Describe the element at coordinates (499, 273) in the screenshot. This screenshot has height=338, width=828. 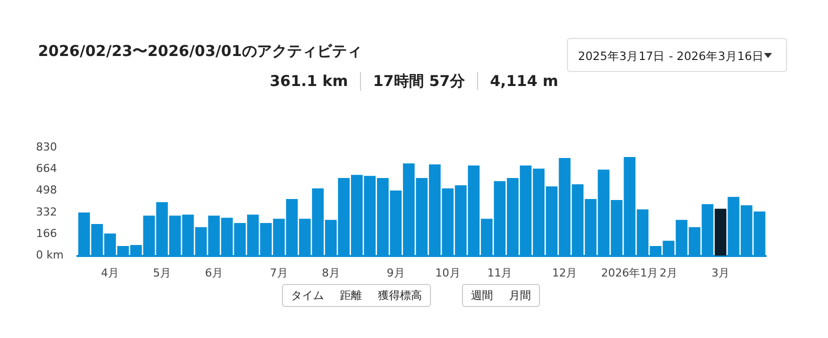
I see `x-tick-label: 11月` at that location.